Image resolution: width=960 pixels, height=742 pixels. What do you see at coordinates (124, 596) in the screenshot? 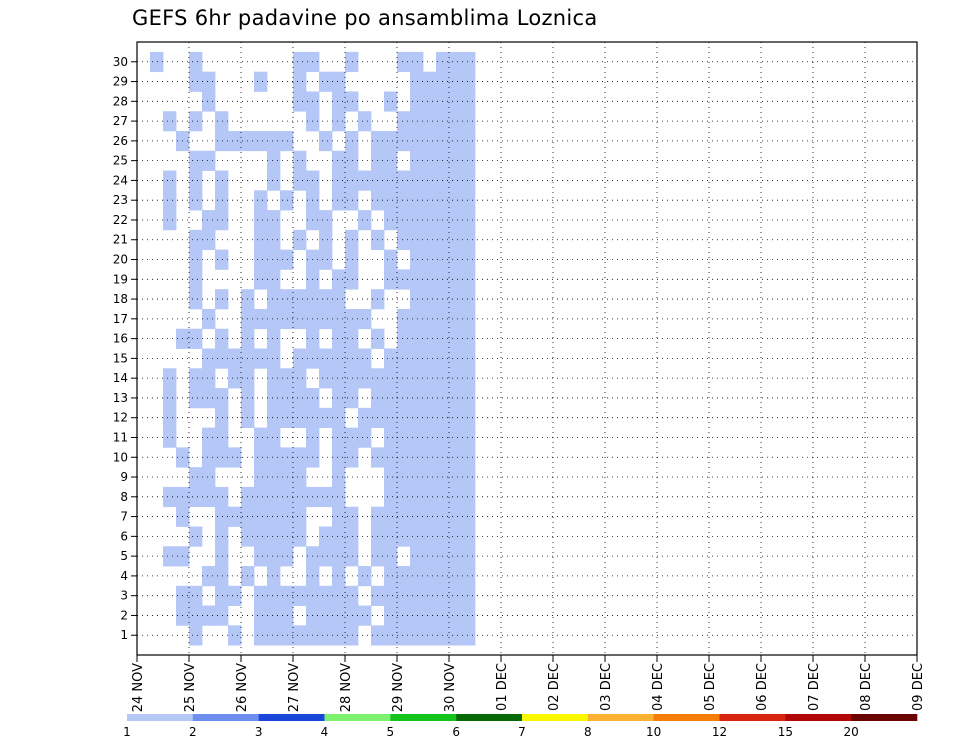
I see `y-tick-label: 3` at bounding box center [124, 596].